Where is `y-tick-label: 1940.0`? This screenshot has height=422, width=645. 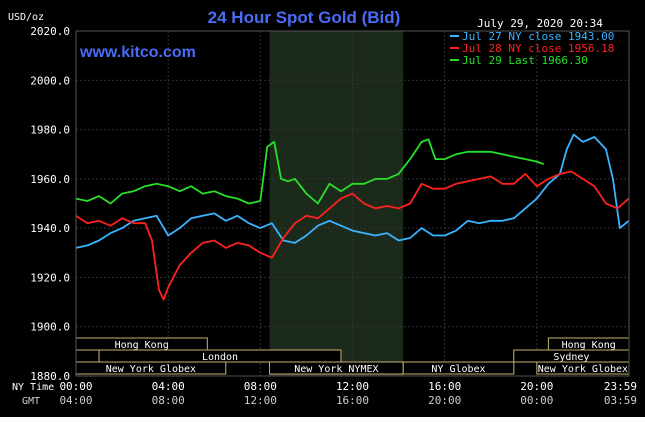 y-tick-label: 1940.0 is located at coordinates (50, 228).